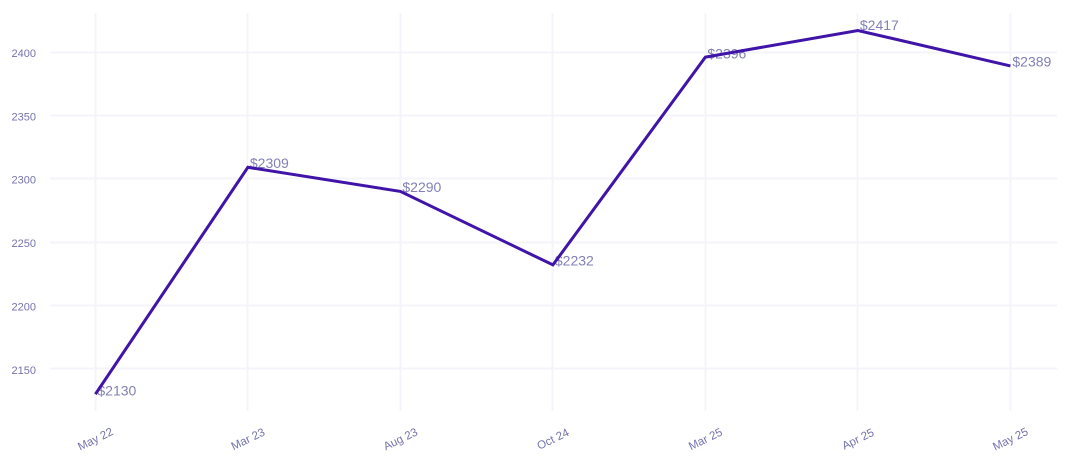 The image size is (1070, 470). I want to click on svg-text: $2290, so click(421, 187).